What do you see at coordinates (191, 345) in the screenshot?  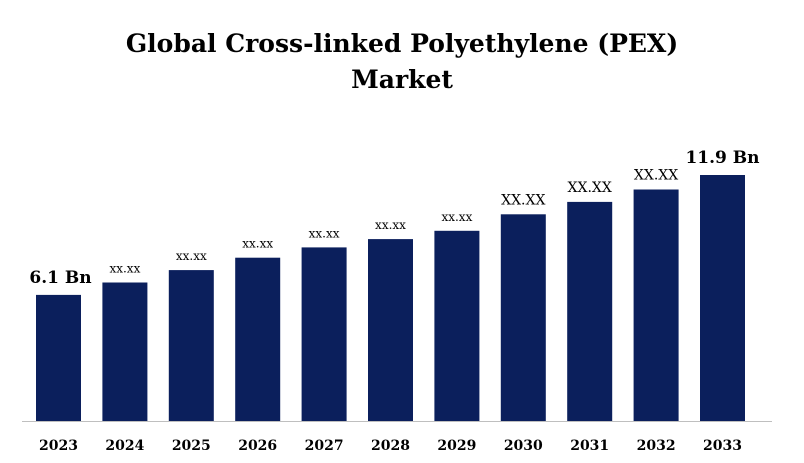 I see `bar-2025` at bounding box center [191, 345].